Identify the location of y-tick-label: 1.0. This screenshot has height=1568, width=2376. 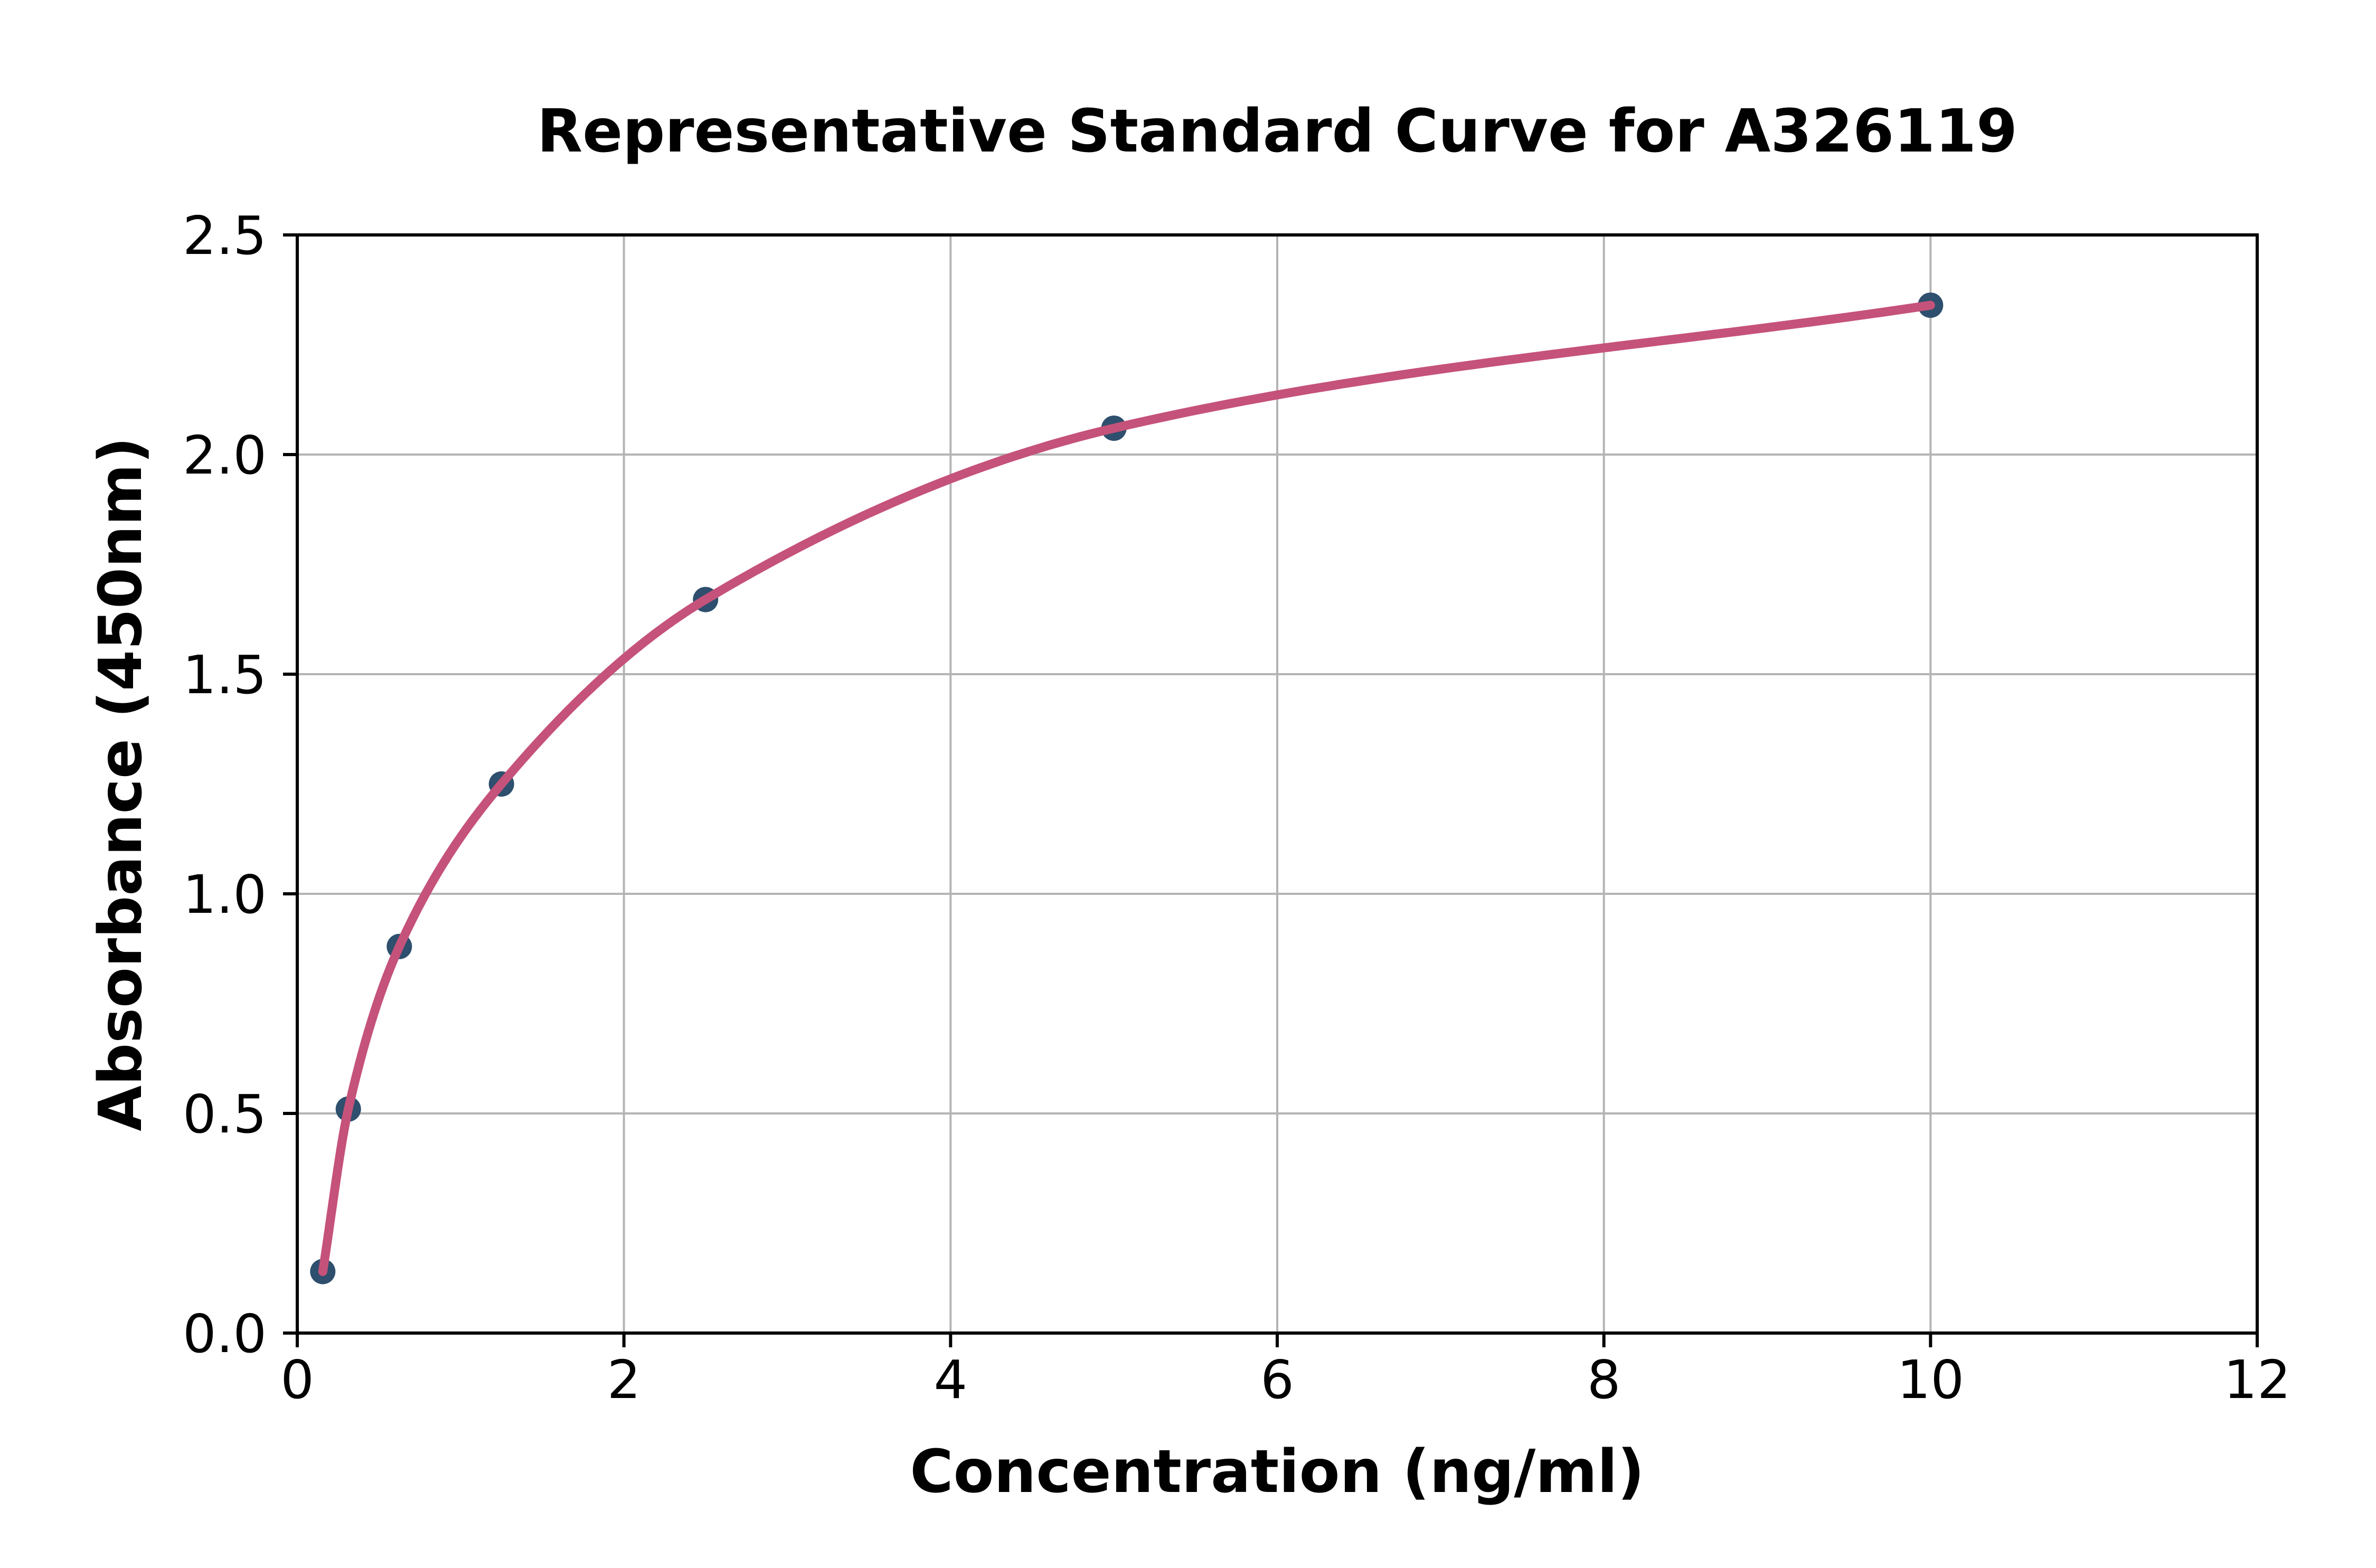
(225, 894).